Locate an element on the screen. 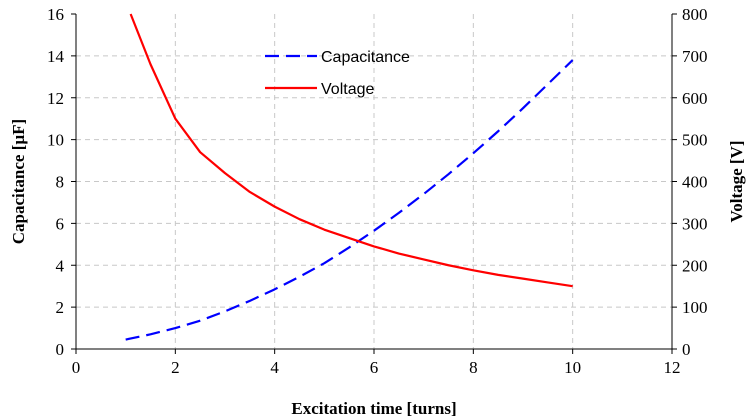 Image resolution: width=754 pixels, height=419 pixels. left-y-tick-label: 4 is located at coordinates (60, 265).